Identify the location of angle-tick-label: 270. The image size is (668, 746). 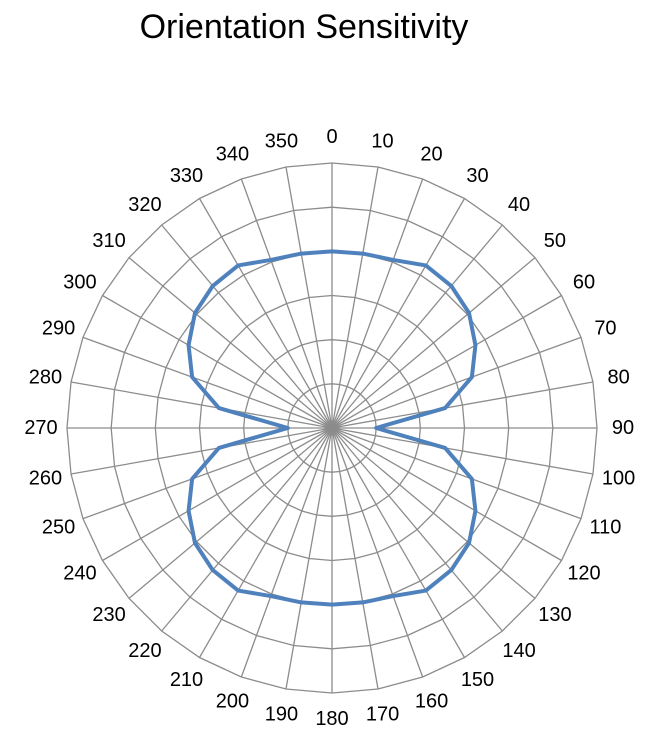
(40, 428).